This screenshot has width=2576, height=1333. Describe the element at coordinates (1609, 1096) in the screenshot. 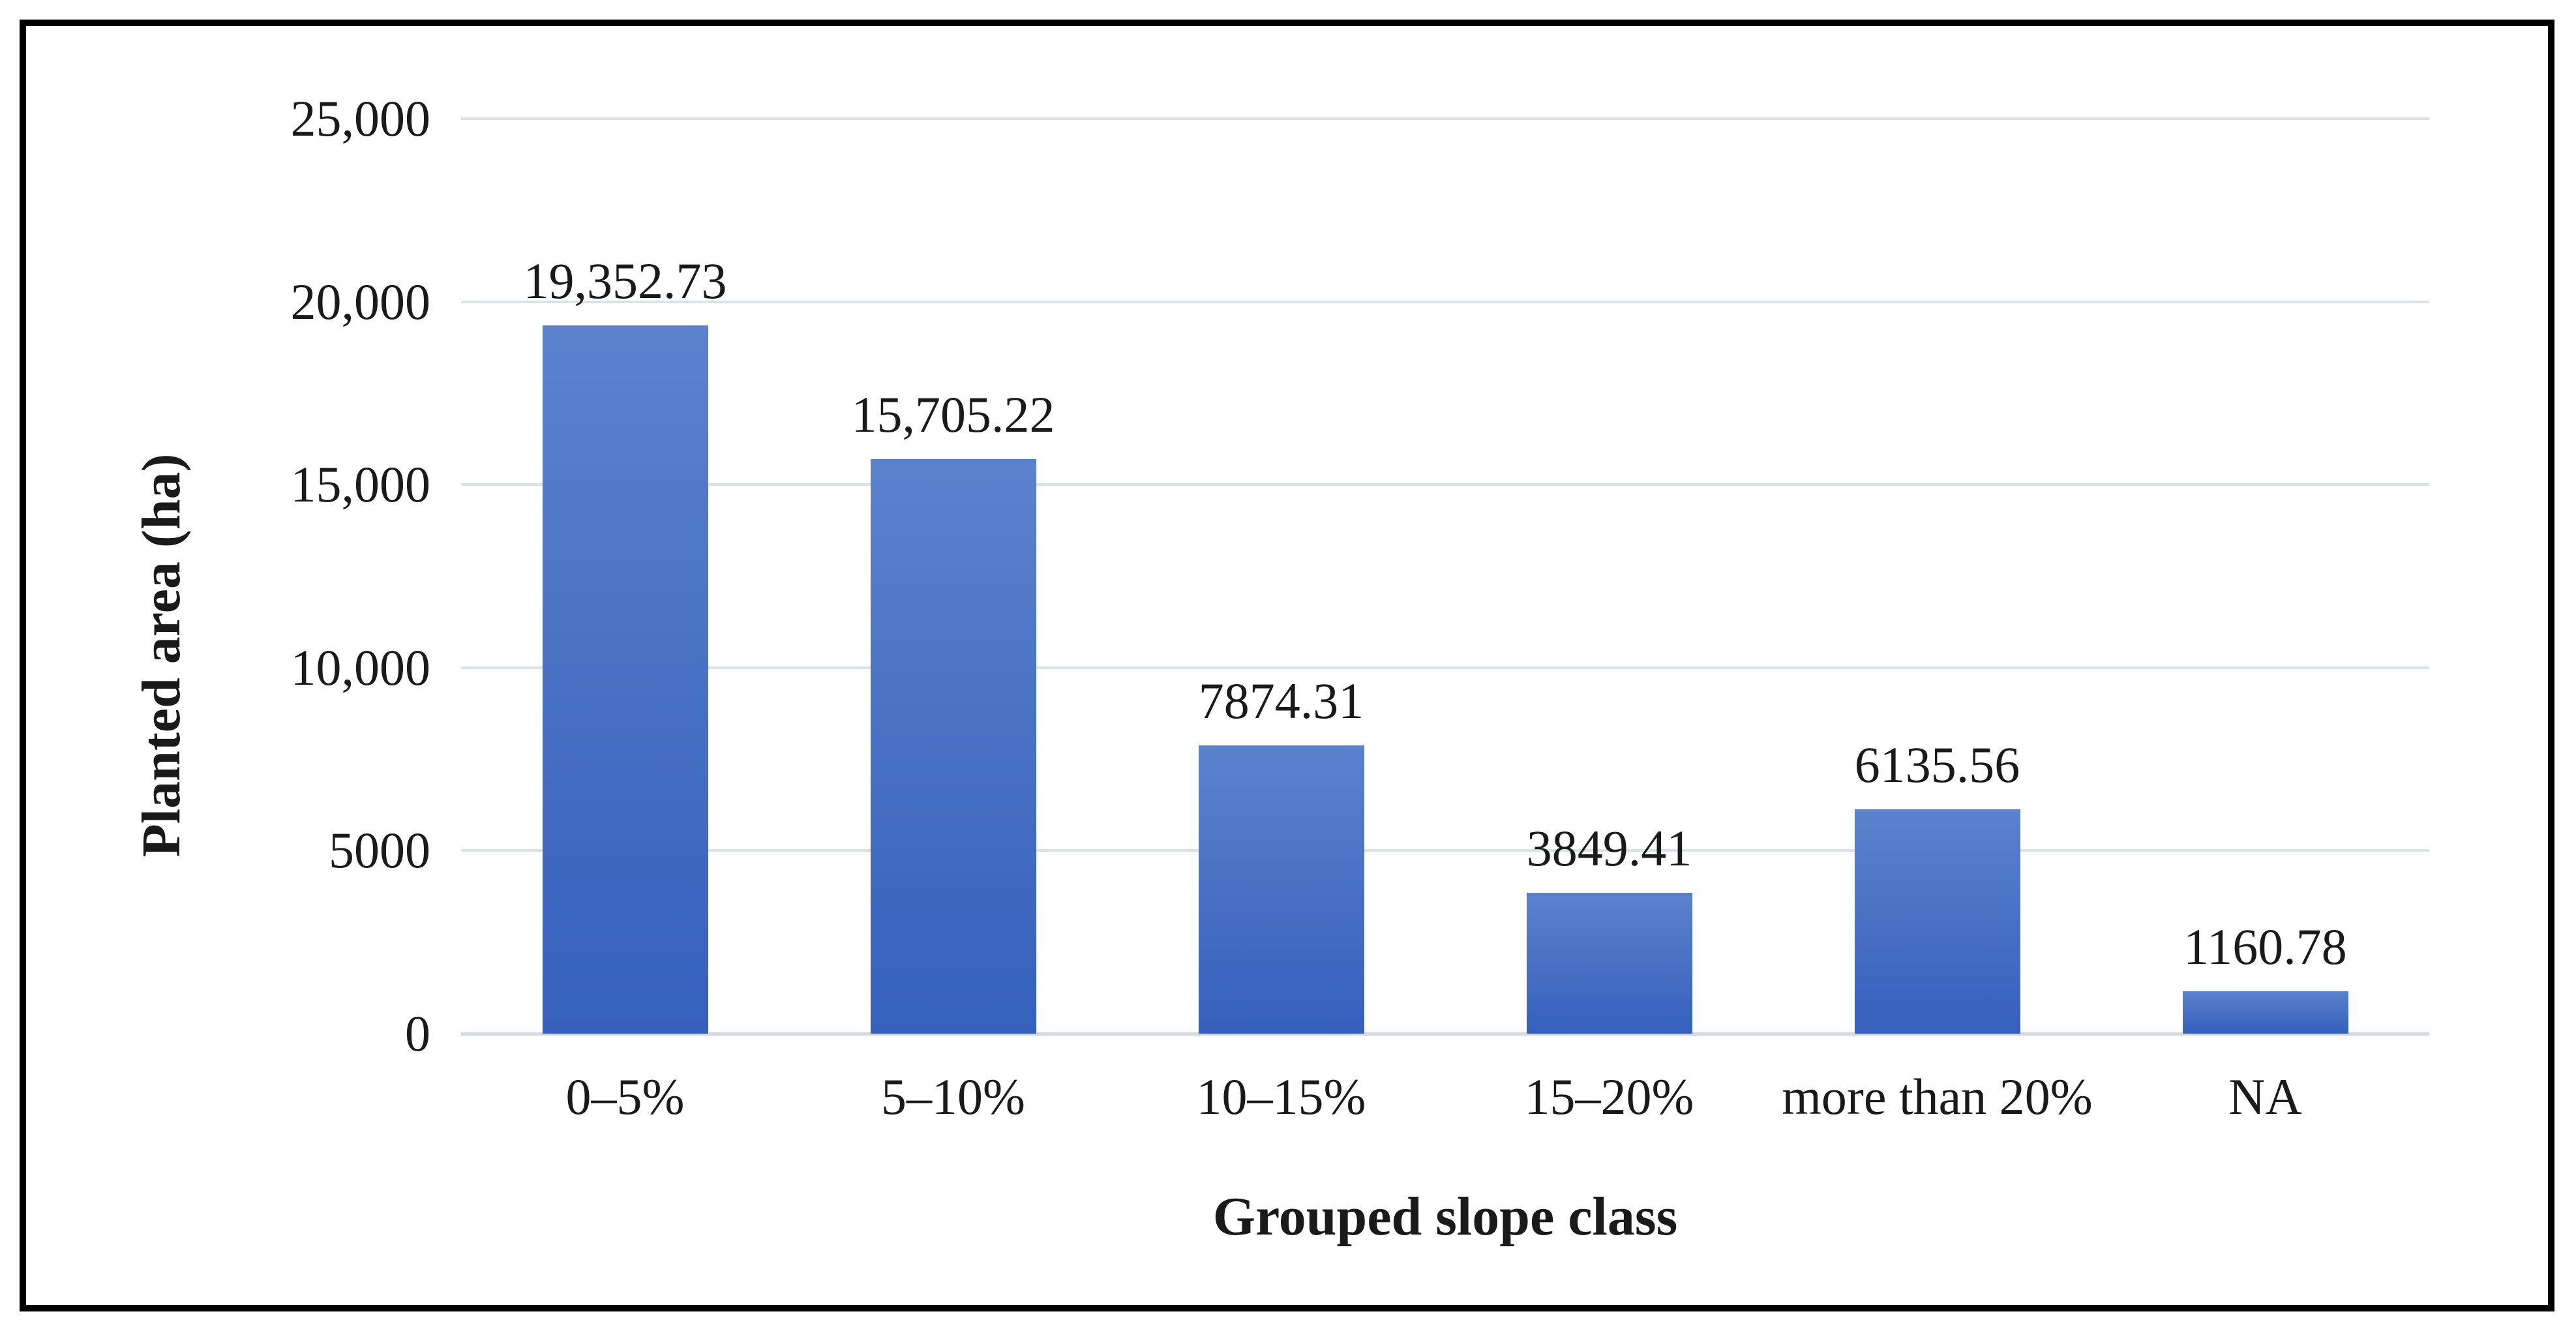

I see `x-category-label: 15–20%` at that location.